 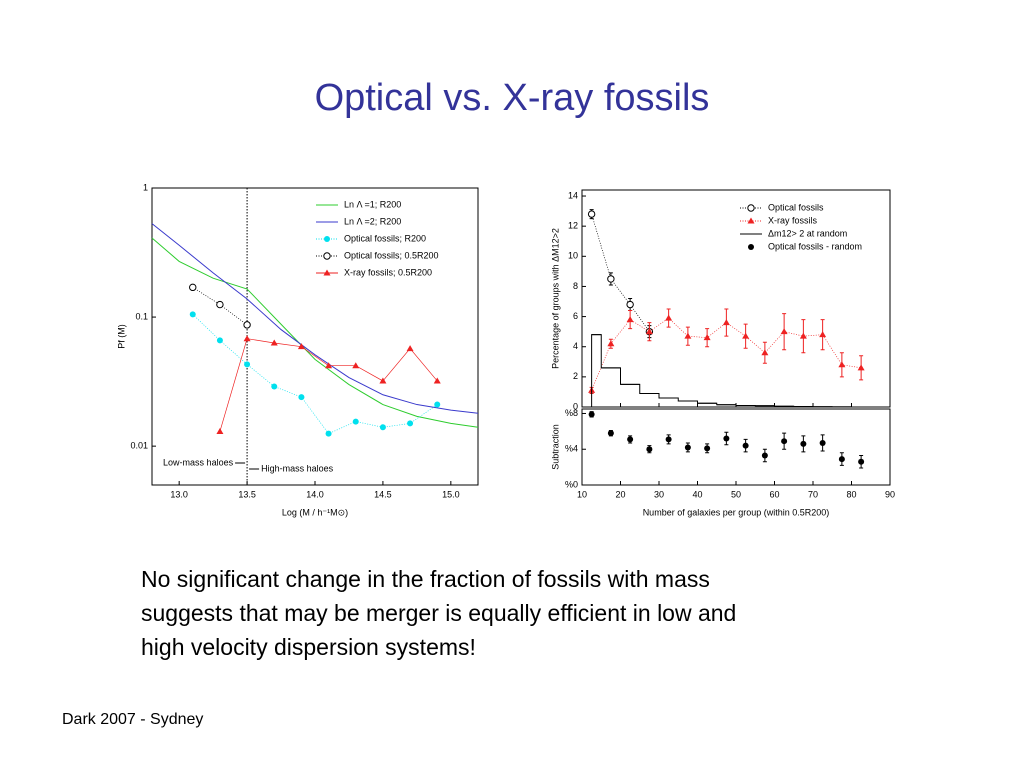 What do you see at coordinates (573, 195) in the screenshot?
I see `y-tick-label: 14` at bounding box center [573, 195].